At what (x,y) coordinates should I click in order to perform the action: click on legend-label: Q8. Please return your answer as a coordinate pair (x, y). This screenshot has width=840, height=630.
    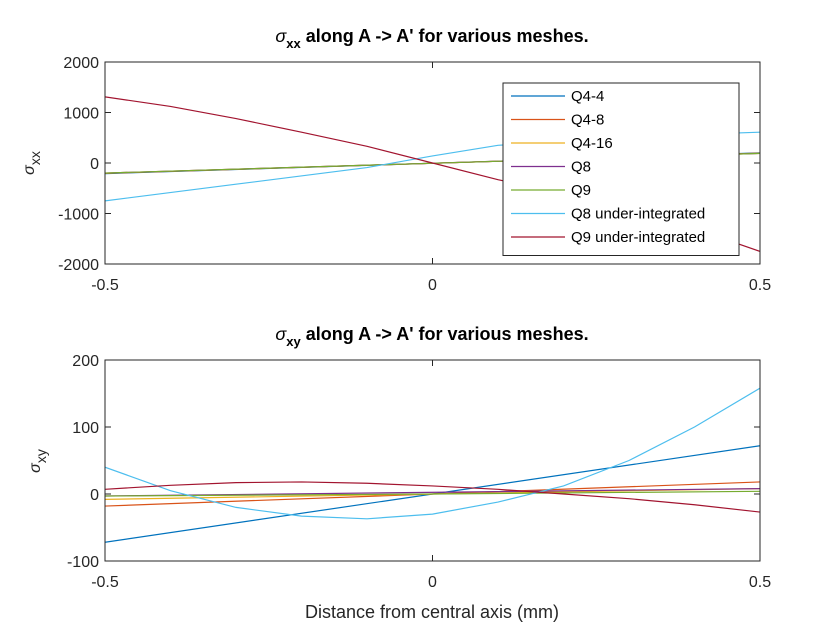
    Looking at the image, I should click on (581, 167).